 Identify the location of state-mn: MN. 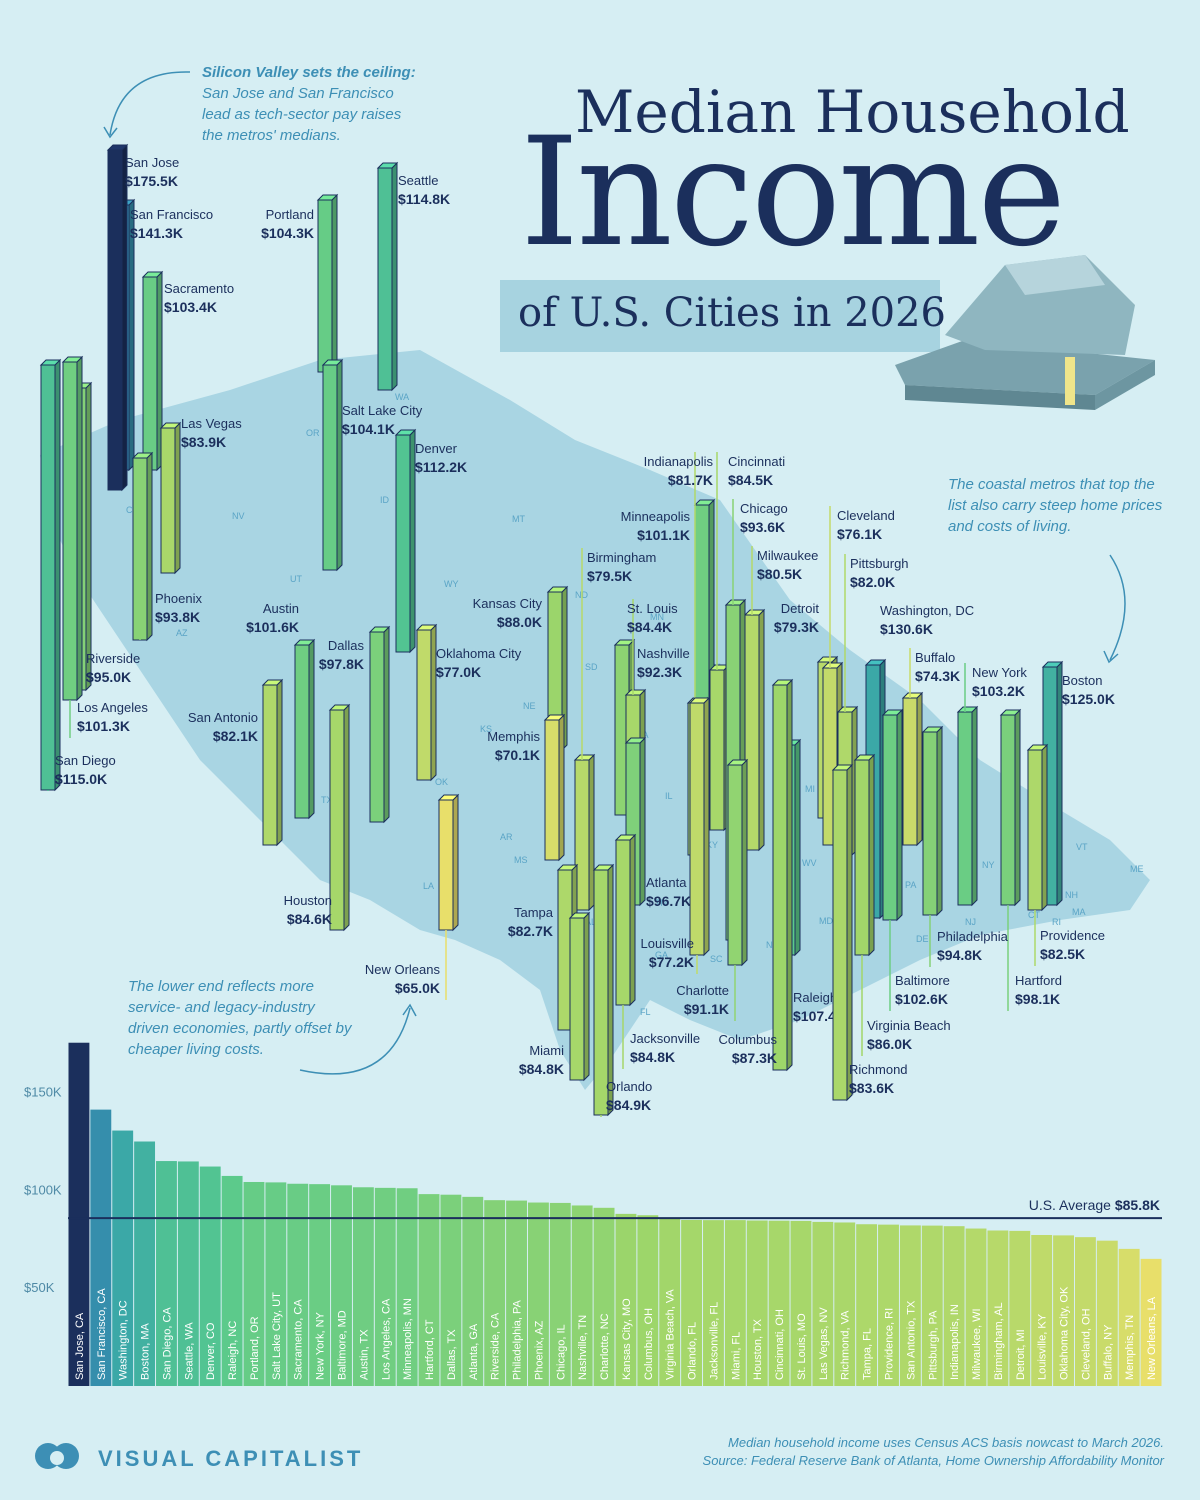
(657, 617).